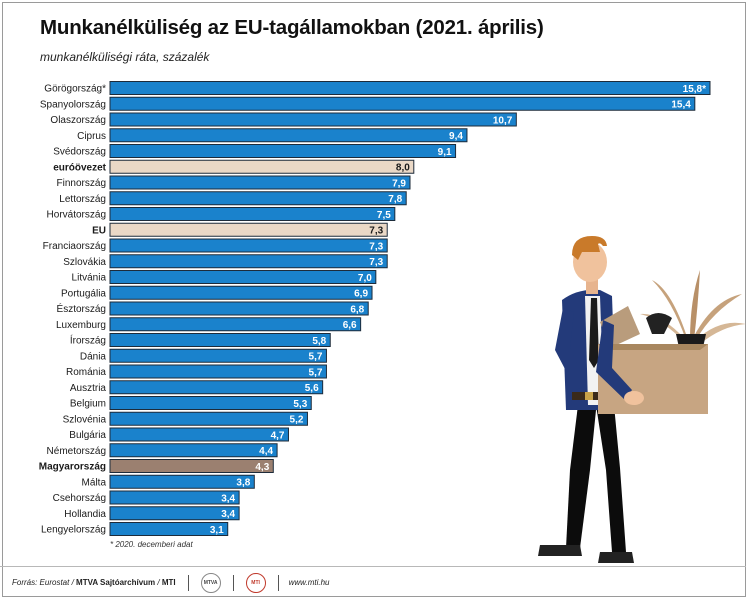  Describe the element at coordinates (73, 104) in the screenshot. I see `category-label: Spanyolország` at that location.